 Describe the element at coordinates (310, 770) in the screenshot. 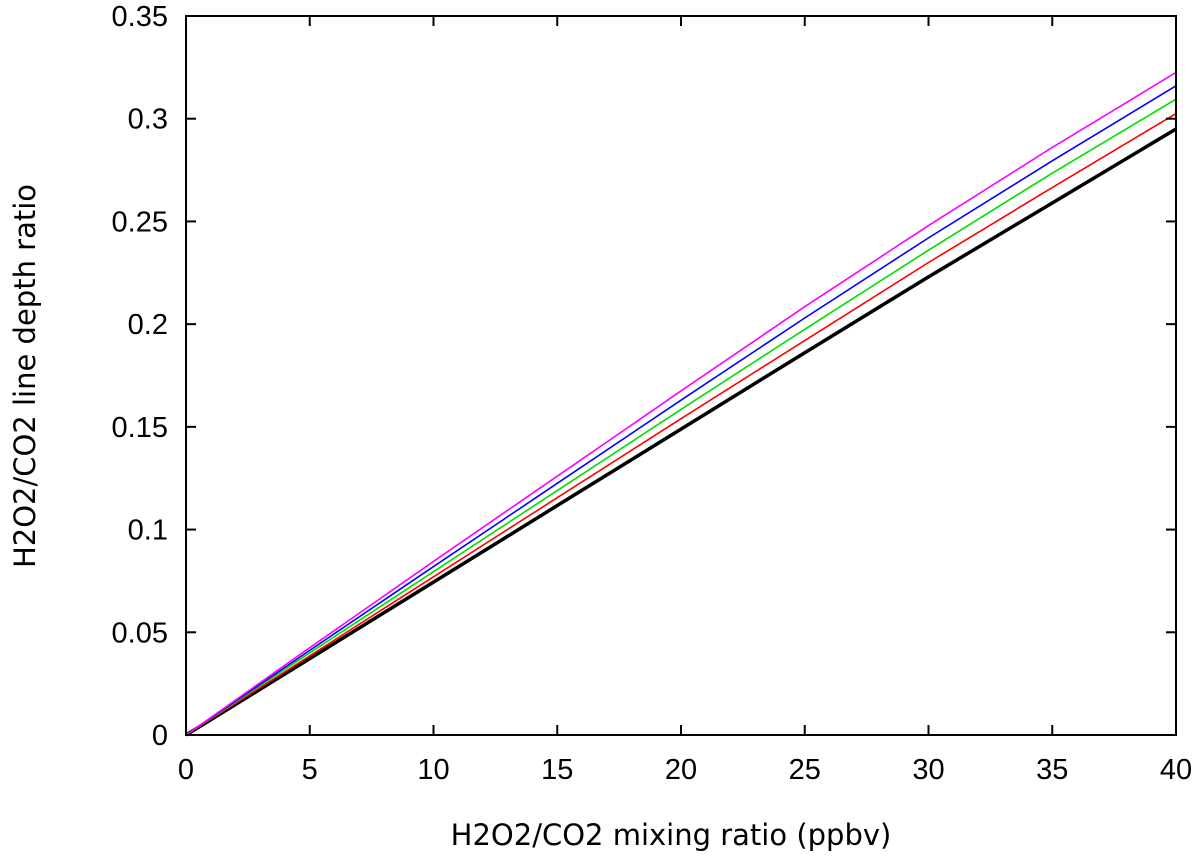

I see `x-tick-label: 5` at that location.